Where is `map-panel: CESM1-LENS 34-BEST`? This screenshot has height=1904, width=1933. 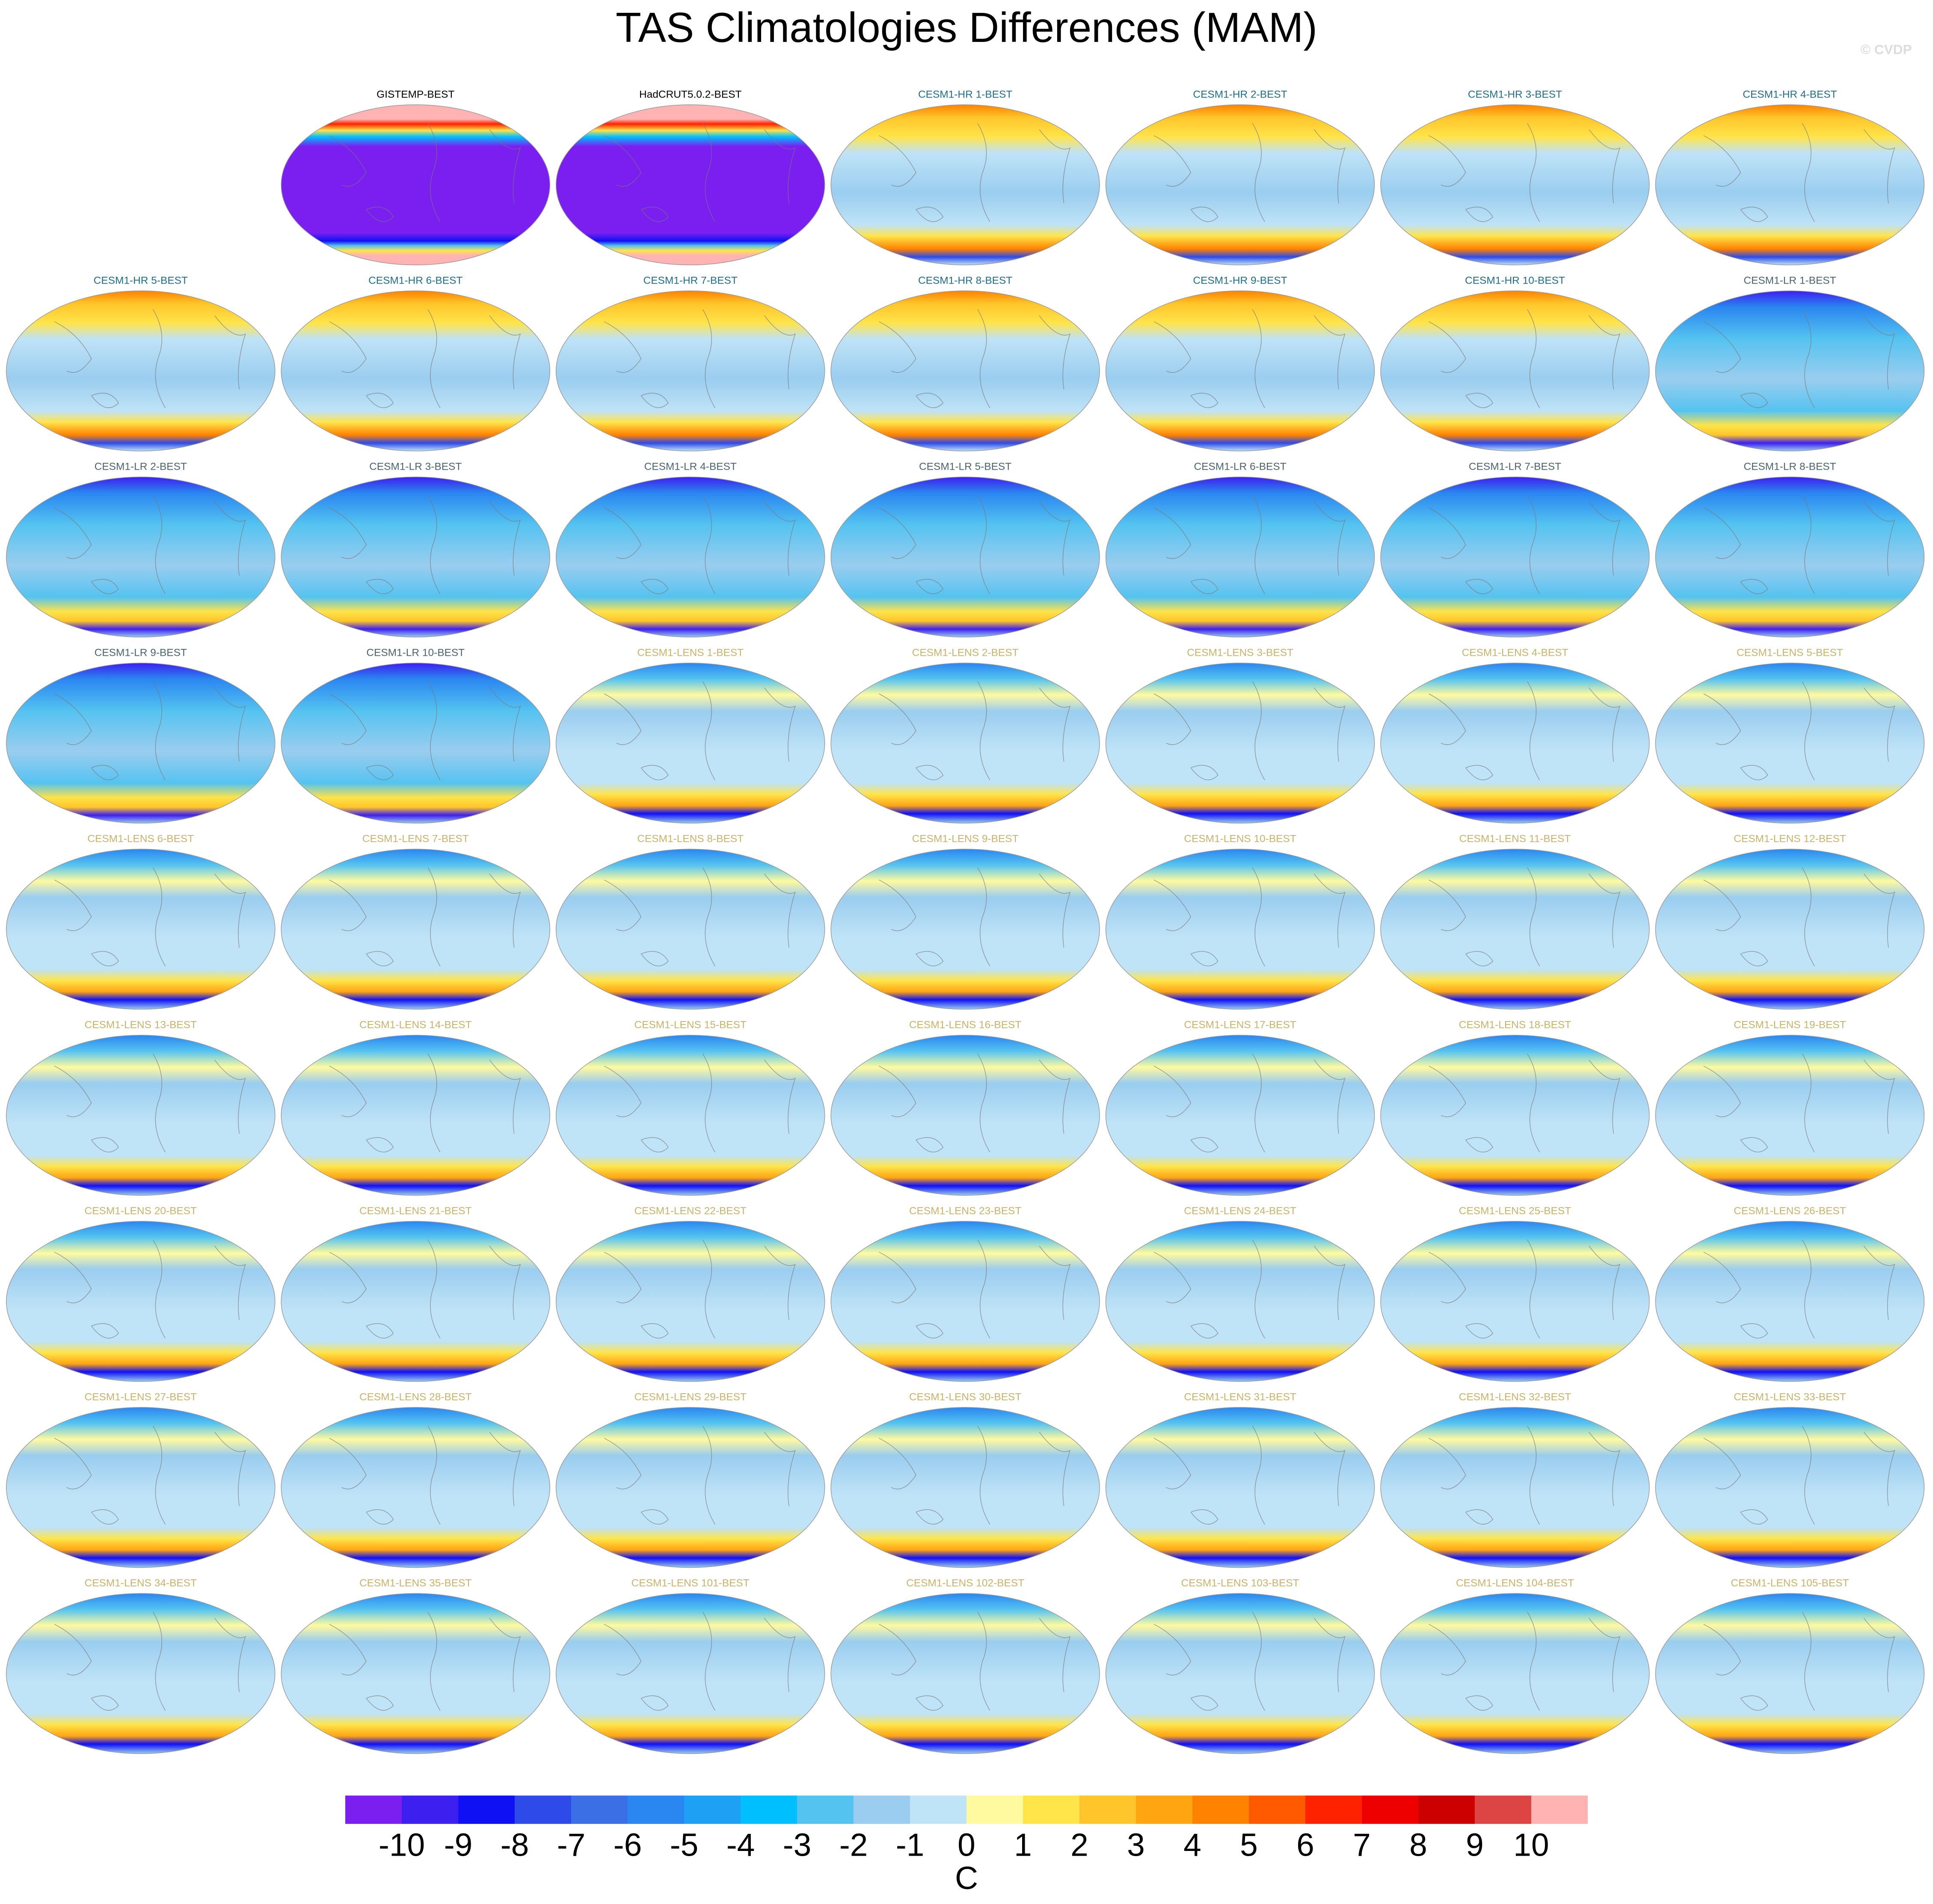 map-panel: CESM1-LENS 34-BEST is located at coordinates (141, 1665).